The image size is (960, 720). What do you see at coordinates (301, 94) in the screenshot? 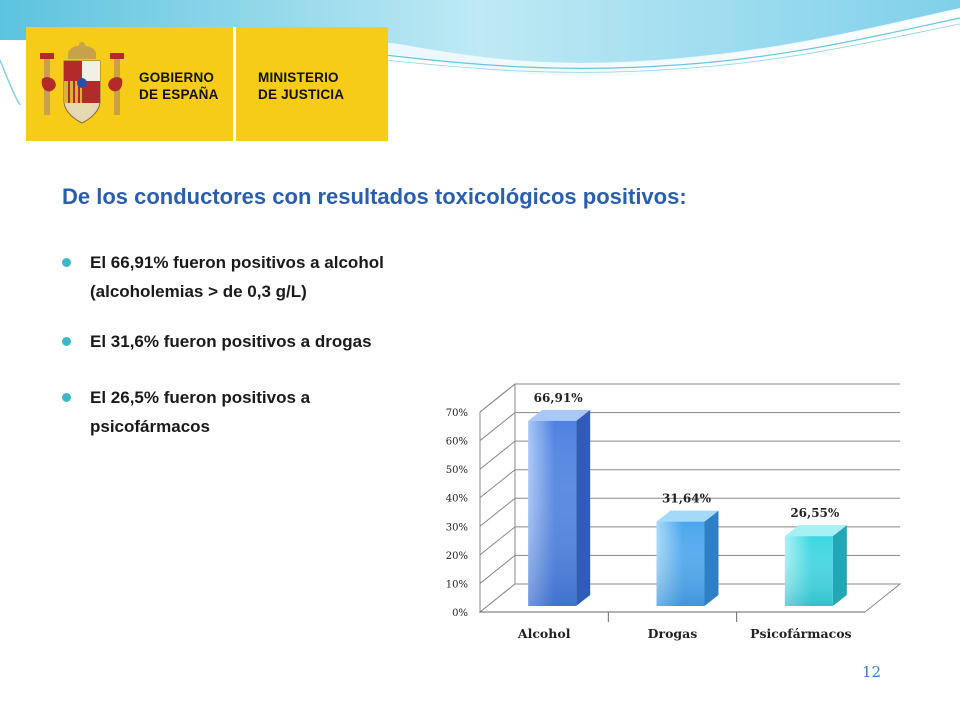
I see `logo-text-line4: DE JUSTICIA` at bounding box center [301, 94].